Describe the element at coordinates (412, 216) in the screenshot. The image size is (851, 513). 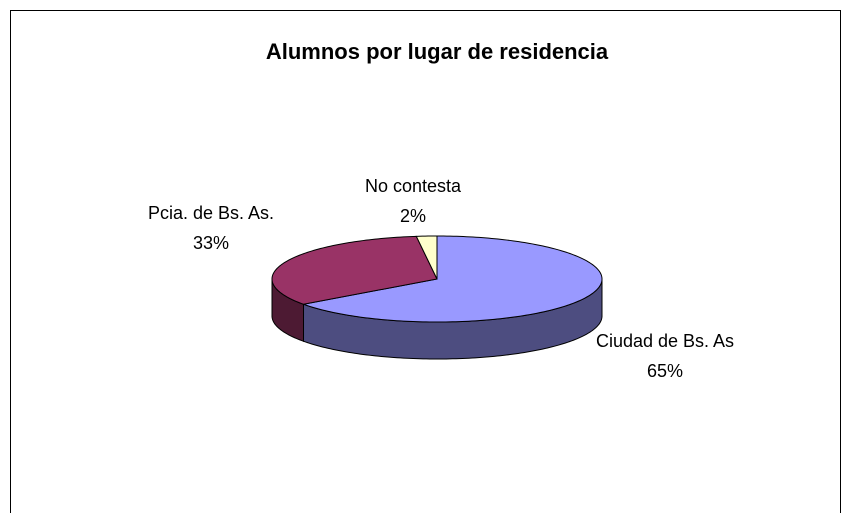
I see `value-label: 2%` at that location.